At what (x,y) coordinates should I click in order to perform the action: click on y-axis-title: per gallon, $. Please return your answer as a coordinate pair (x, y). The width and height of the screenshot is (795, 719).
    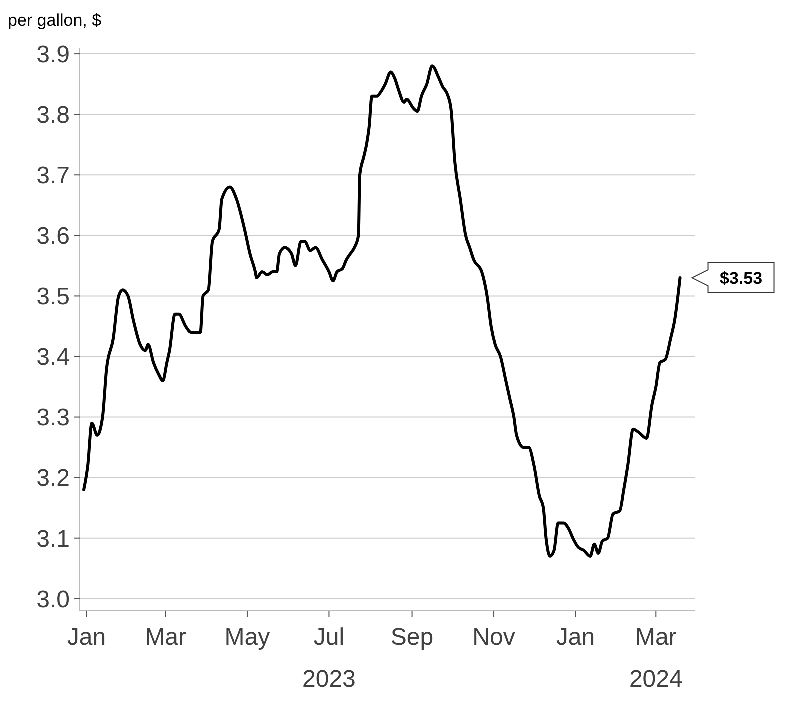
    Looking at the image, I should click on (55, 20).